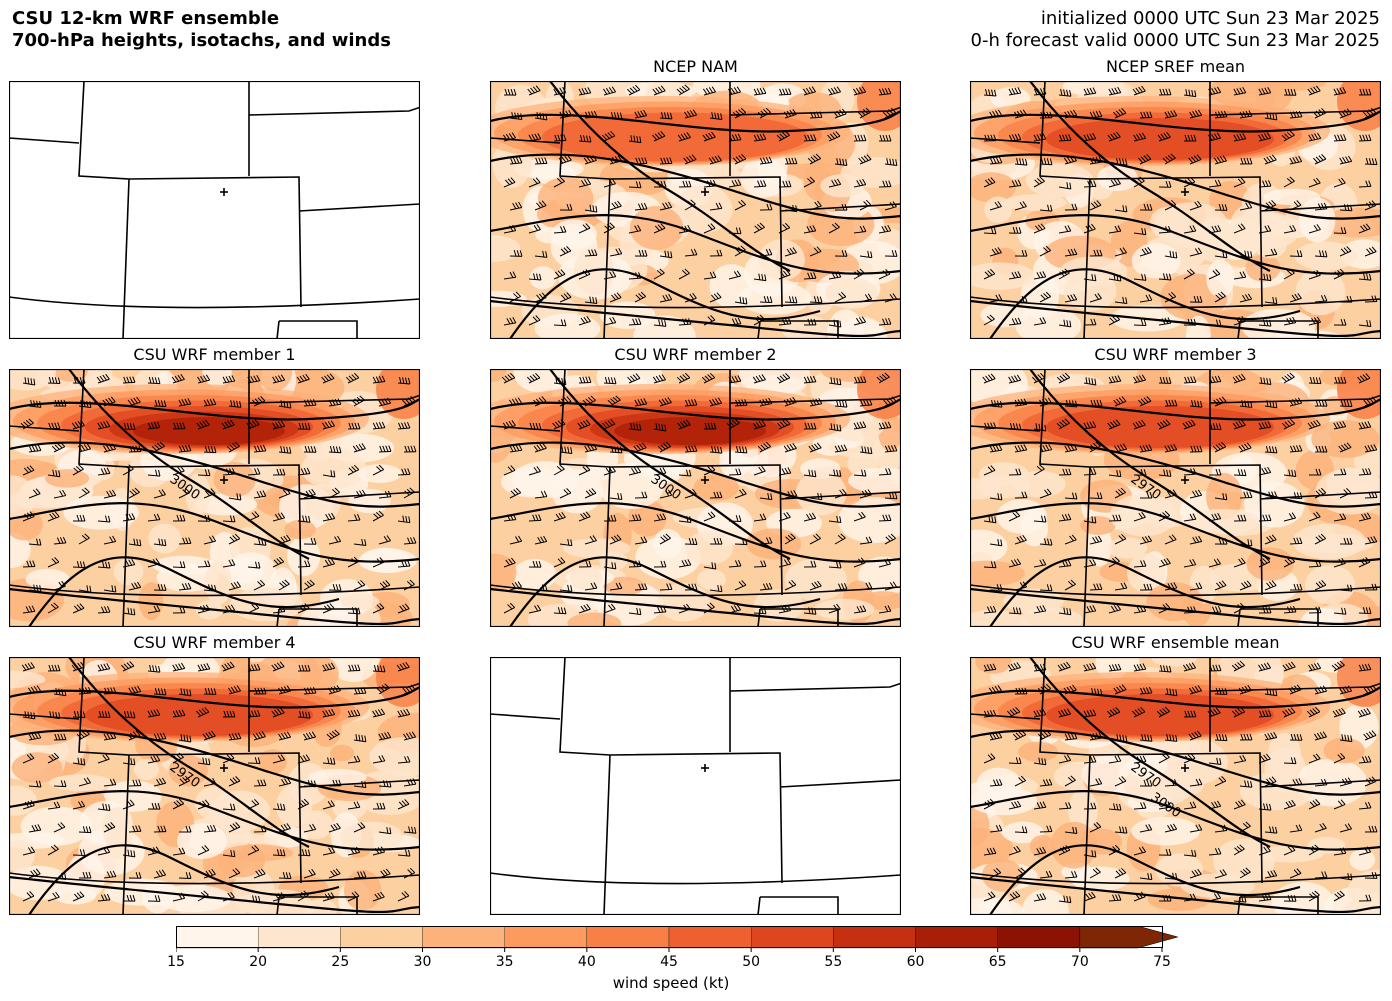  Describe the element at coordinates (915, 962) in the screenshot. I see `colorbar-tick-label: 60` at that location.